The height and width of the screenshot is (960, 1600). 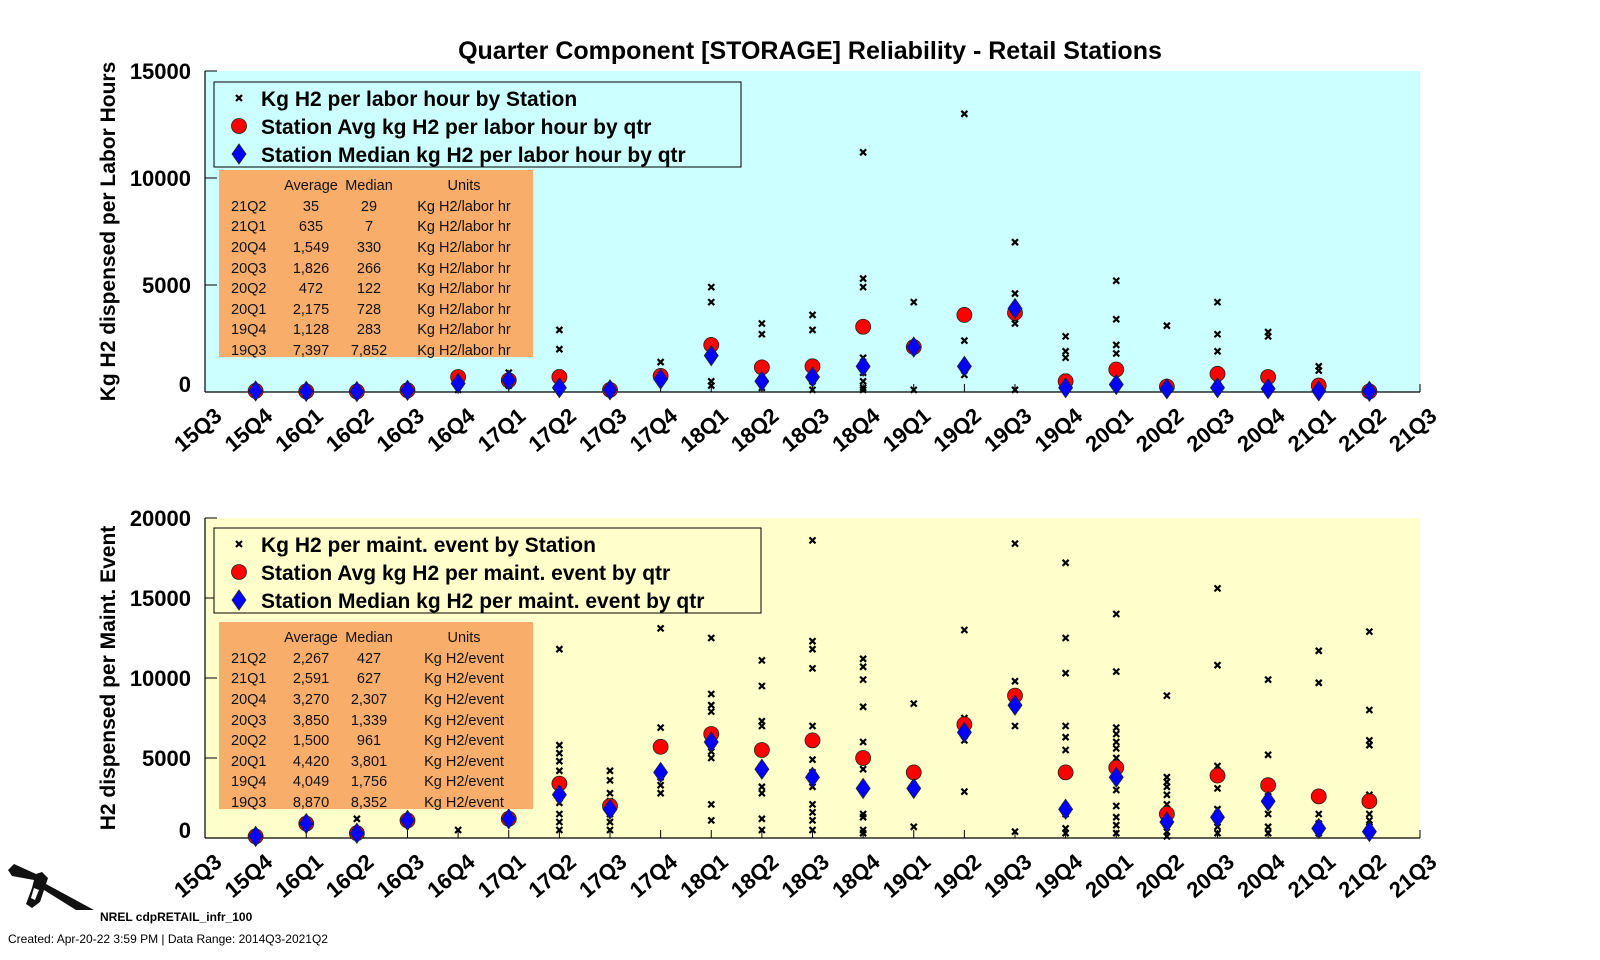 What do you see at coordinates (1159, 430) in the screenshot?
I see `top-x-tick-label: 20Q2` at bounding box center [1159, 430].